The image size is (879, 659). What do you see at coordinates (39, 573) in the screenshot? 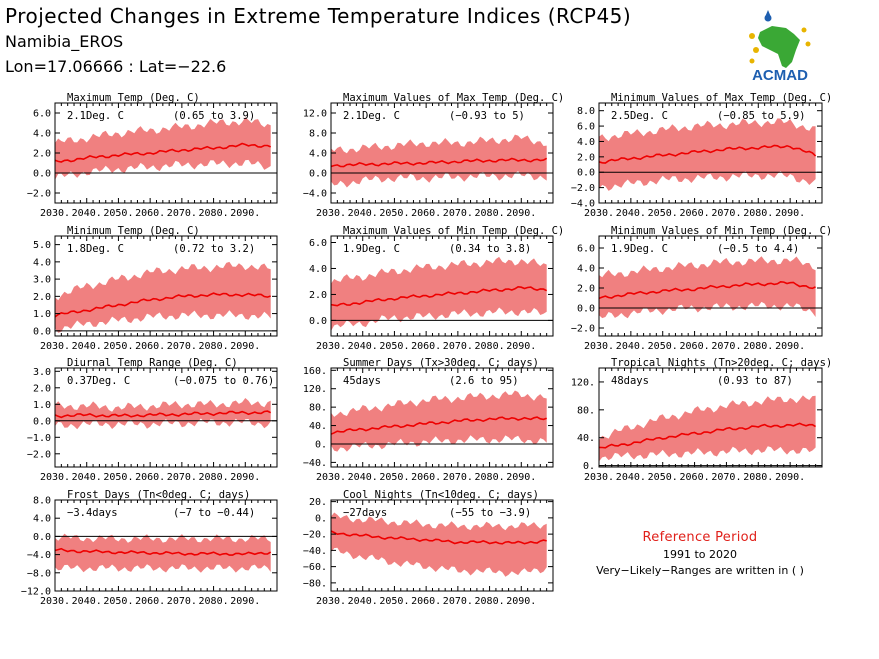
I see `y-tick-label: −8.0` at bounding box center [39, 573].